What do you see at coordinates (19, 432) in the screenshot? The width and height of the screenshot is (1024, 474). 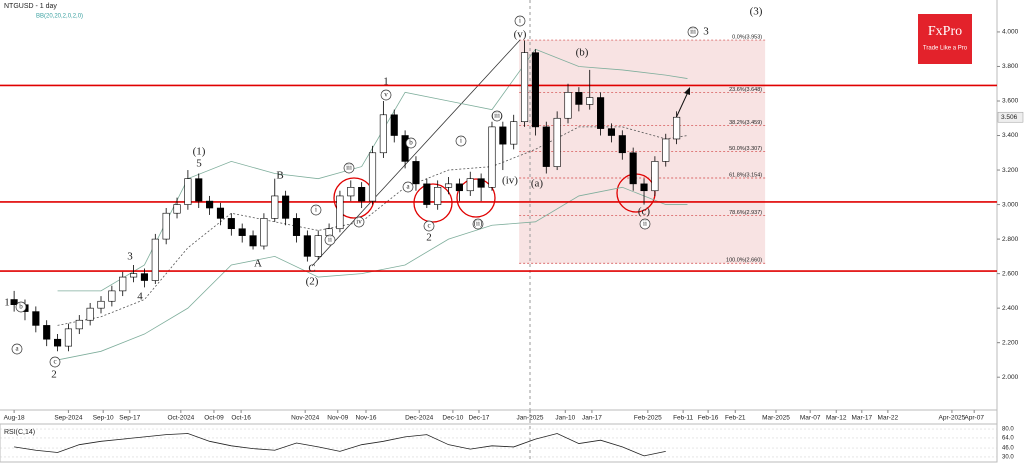 I see `rsi-title: RSI(C,14)` at bounding box center [19, 432].